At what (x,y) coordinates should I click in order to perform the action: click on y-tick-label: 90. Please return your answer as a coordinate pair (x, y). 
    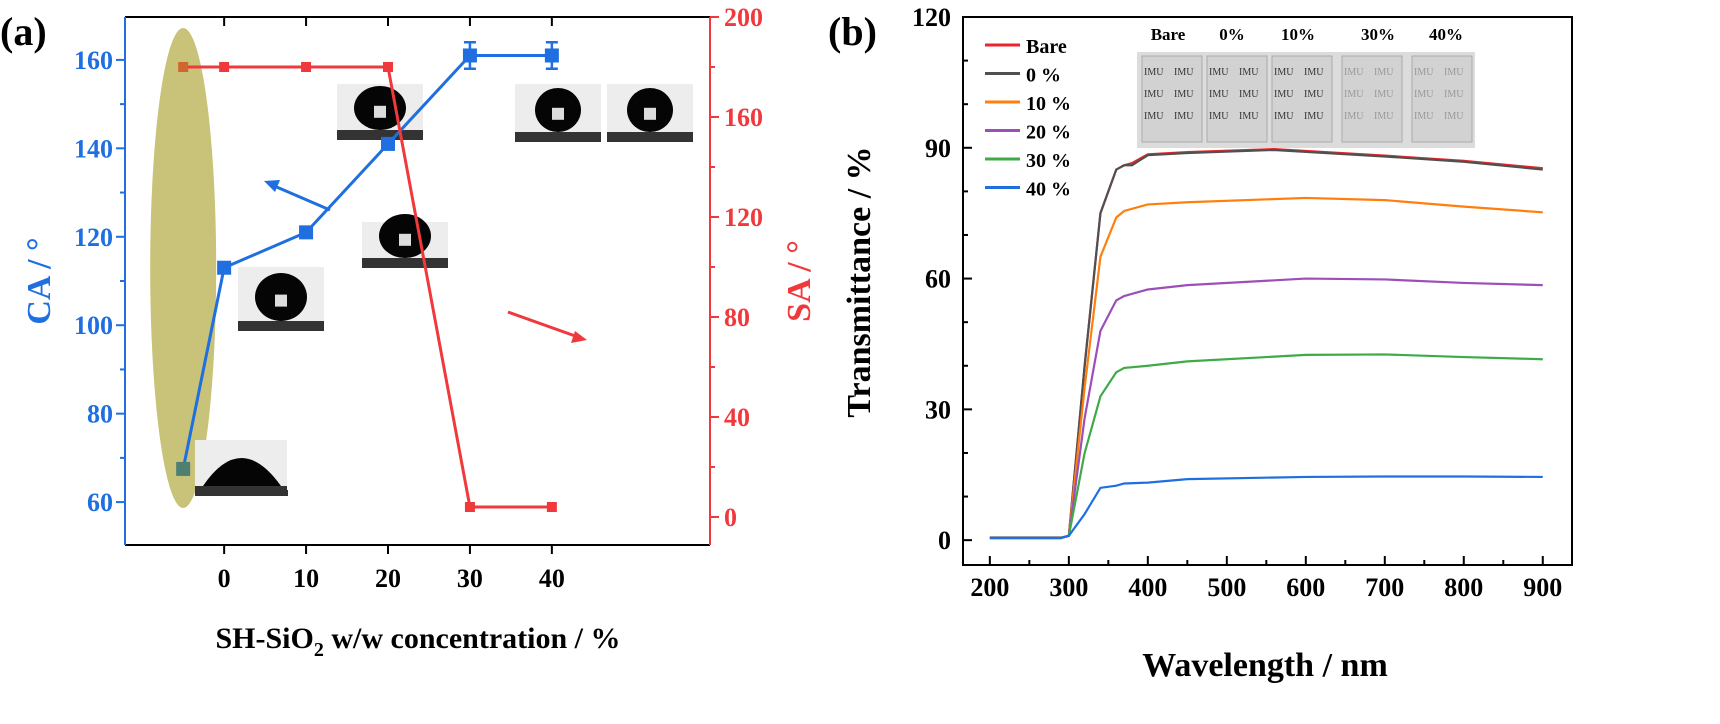
    Looking at the image, I should click on (938, 148).